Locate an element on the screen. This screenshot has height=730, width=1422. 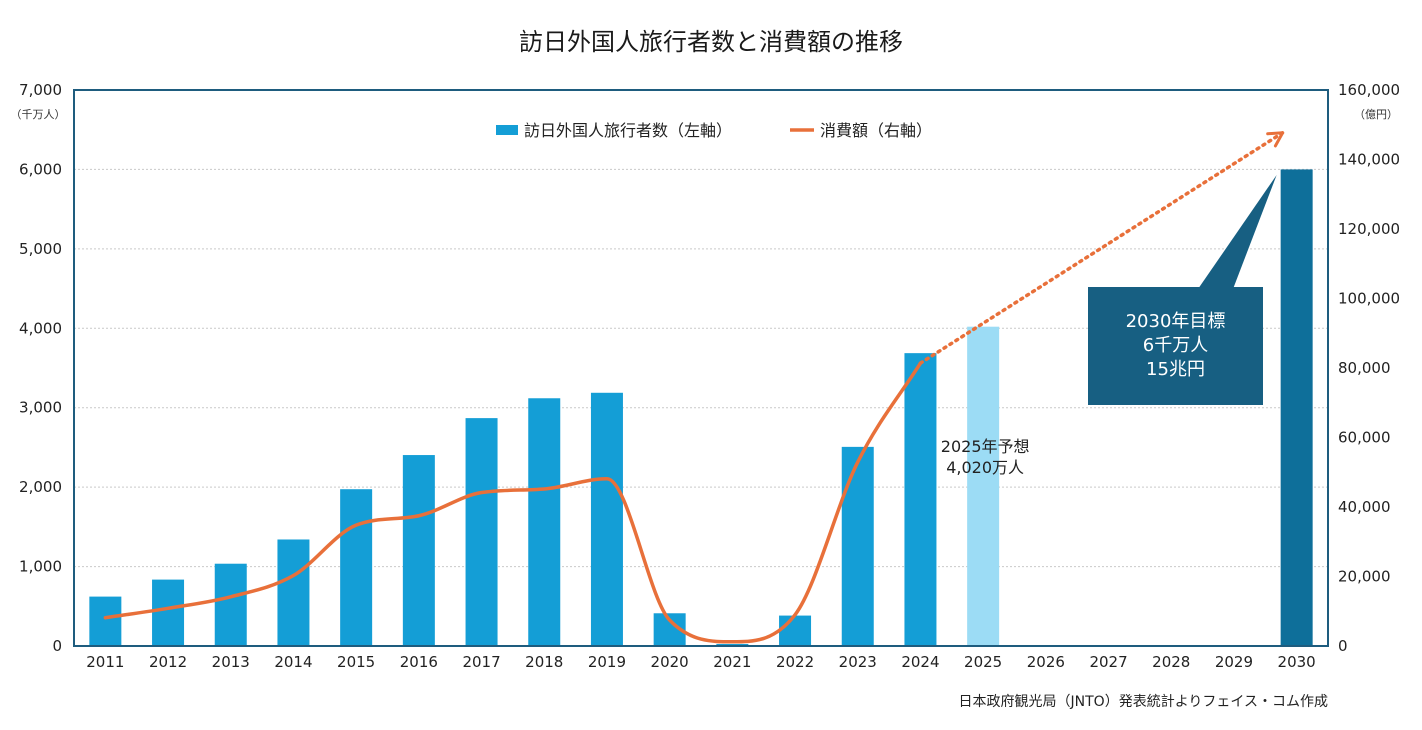
x-tick-label: 2020 is located at coordinates (670, 662).